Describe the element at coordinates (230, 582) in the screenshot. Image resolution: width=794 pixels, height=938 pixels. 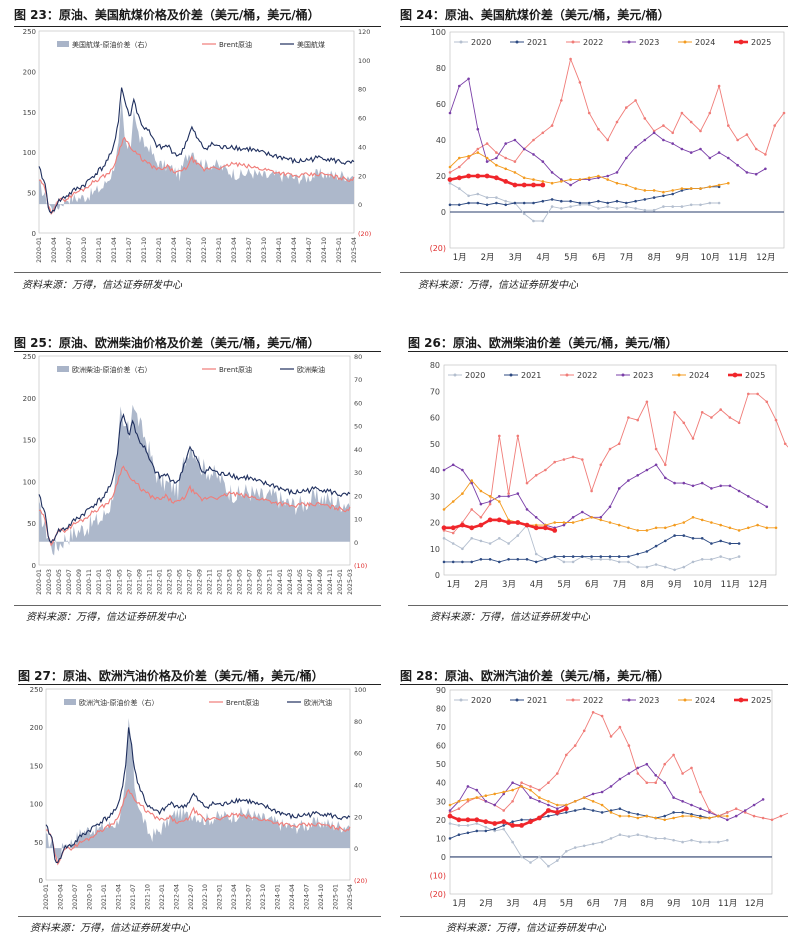
I see `x-tick-label: 2023-03` at that location.